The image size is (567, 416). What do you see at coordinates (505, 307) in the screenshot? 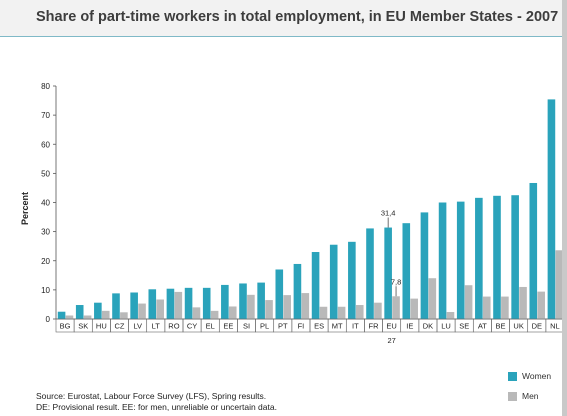
I see `bar-men-BE` at bounding box center [505, 307].